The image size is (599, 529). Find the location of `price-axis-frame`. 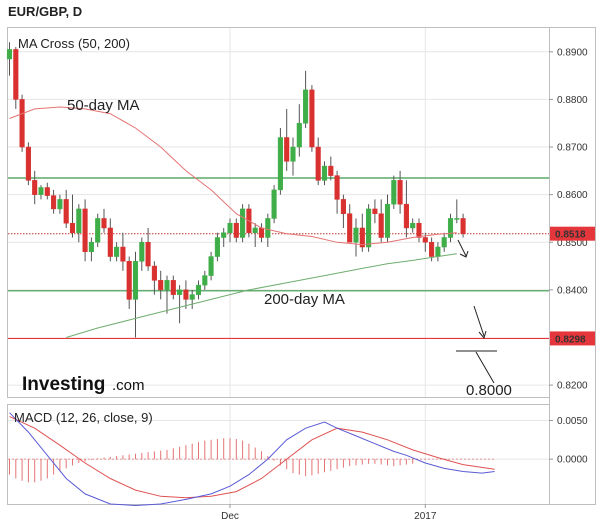

price-axis-frame is located at coordinates (572, 266).